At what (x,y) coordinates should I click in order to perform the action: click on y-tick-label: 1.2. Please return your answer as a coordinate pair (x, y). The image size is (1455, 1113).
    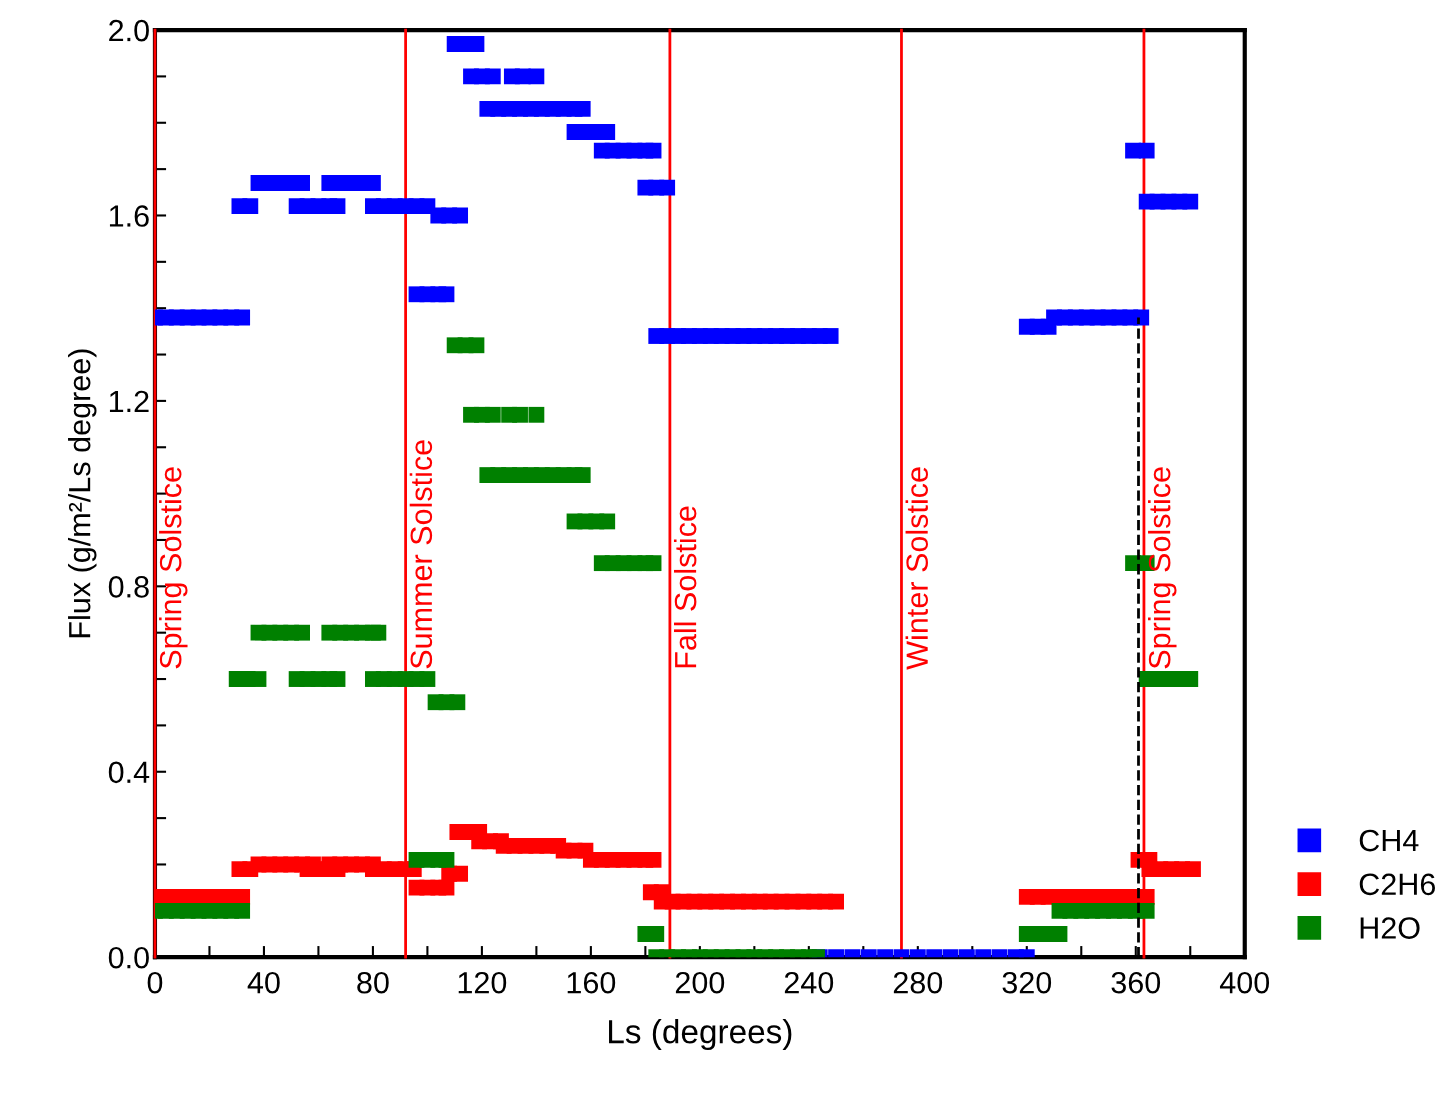
    Looking at the image, I should click on (129, 401).